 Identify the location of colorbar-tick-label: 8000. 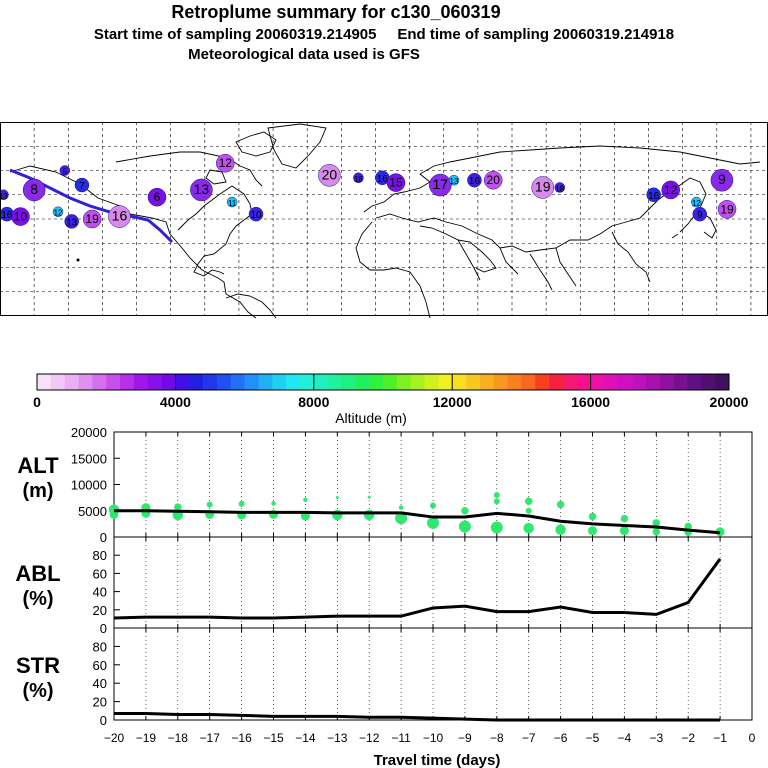
(313, 402).